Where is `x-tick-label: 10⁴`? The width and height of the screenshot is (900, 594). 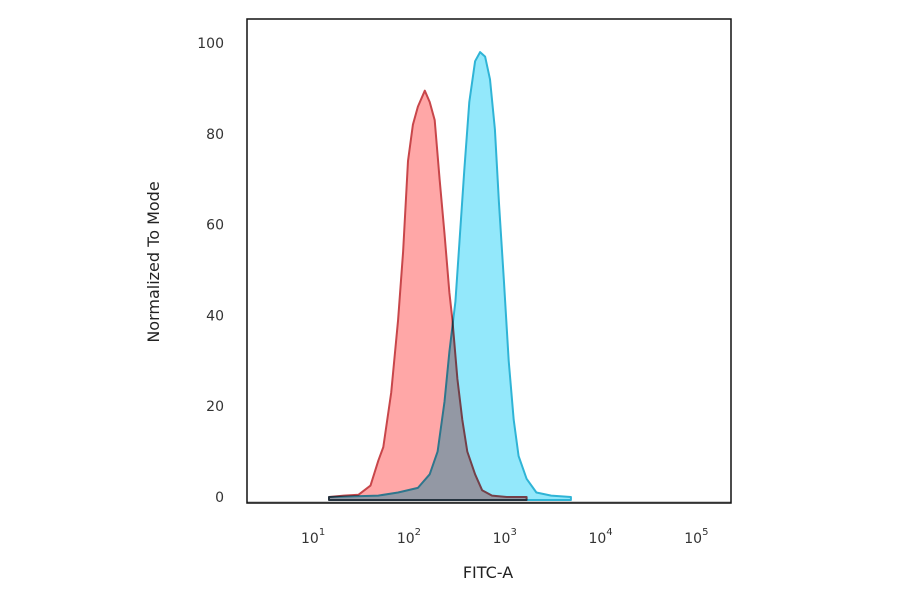 x-tick-label: 10⁴ is located at coordinates (600, 537).